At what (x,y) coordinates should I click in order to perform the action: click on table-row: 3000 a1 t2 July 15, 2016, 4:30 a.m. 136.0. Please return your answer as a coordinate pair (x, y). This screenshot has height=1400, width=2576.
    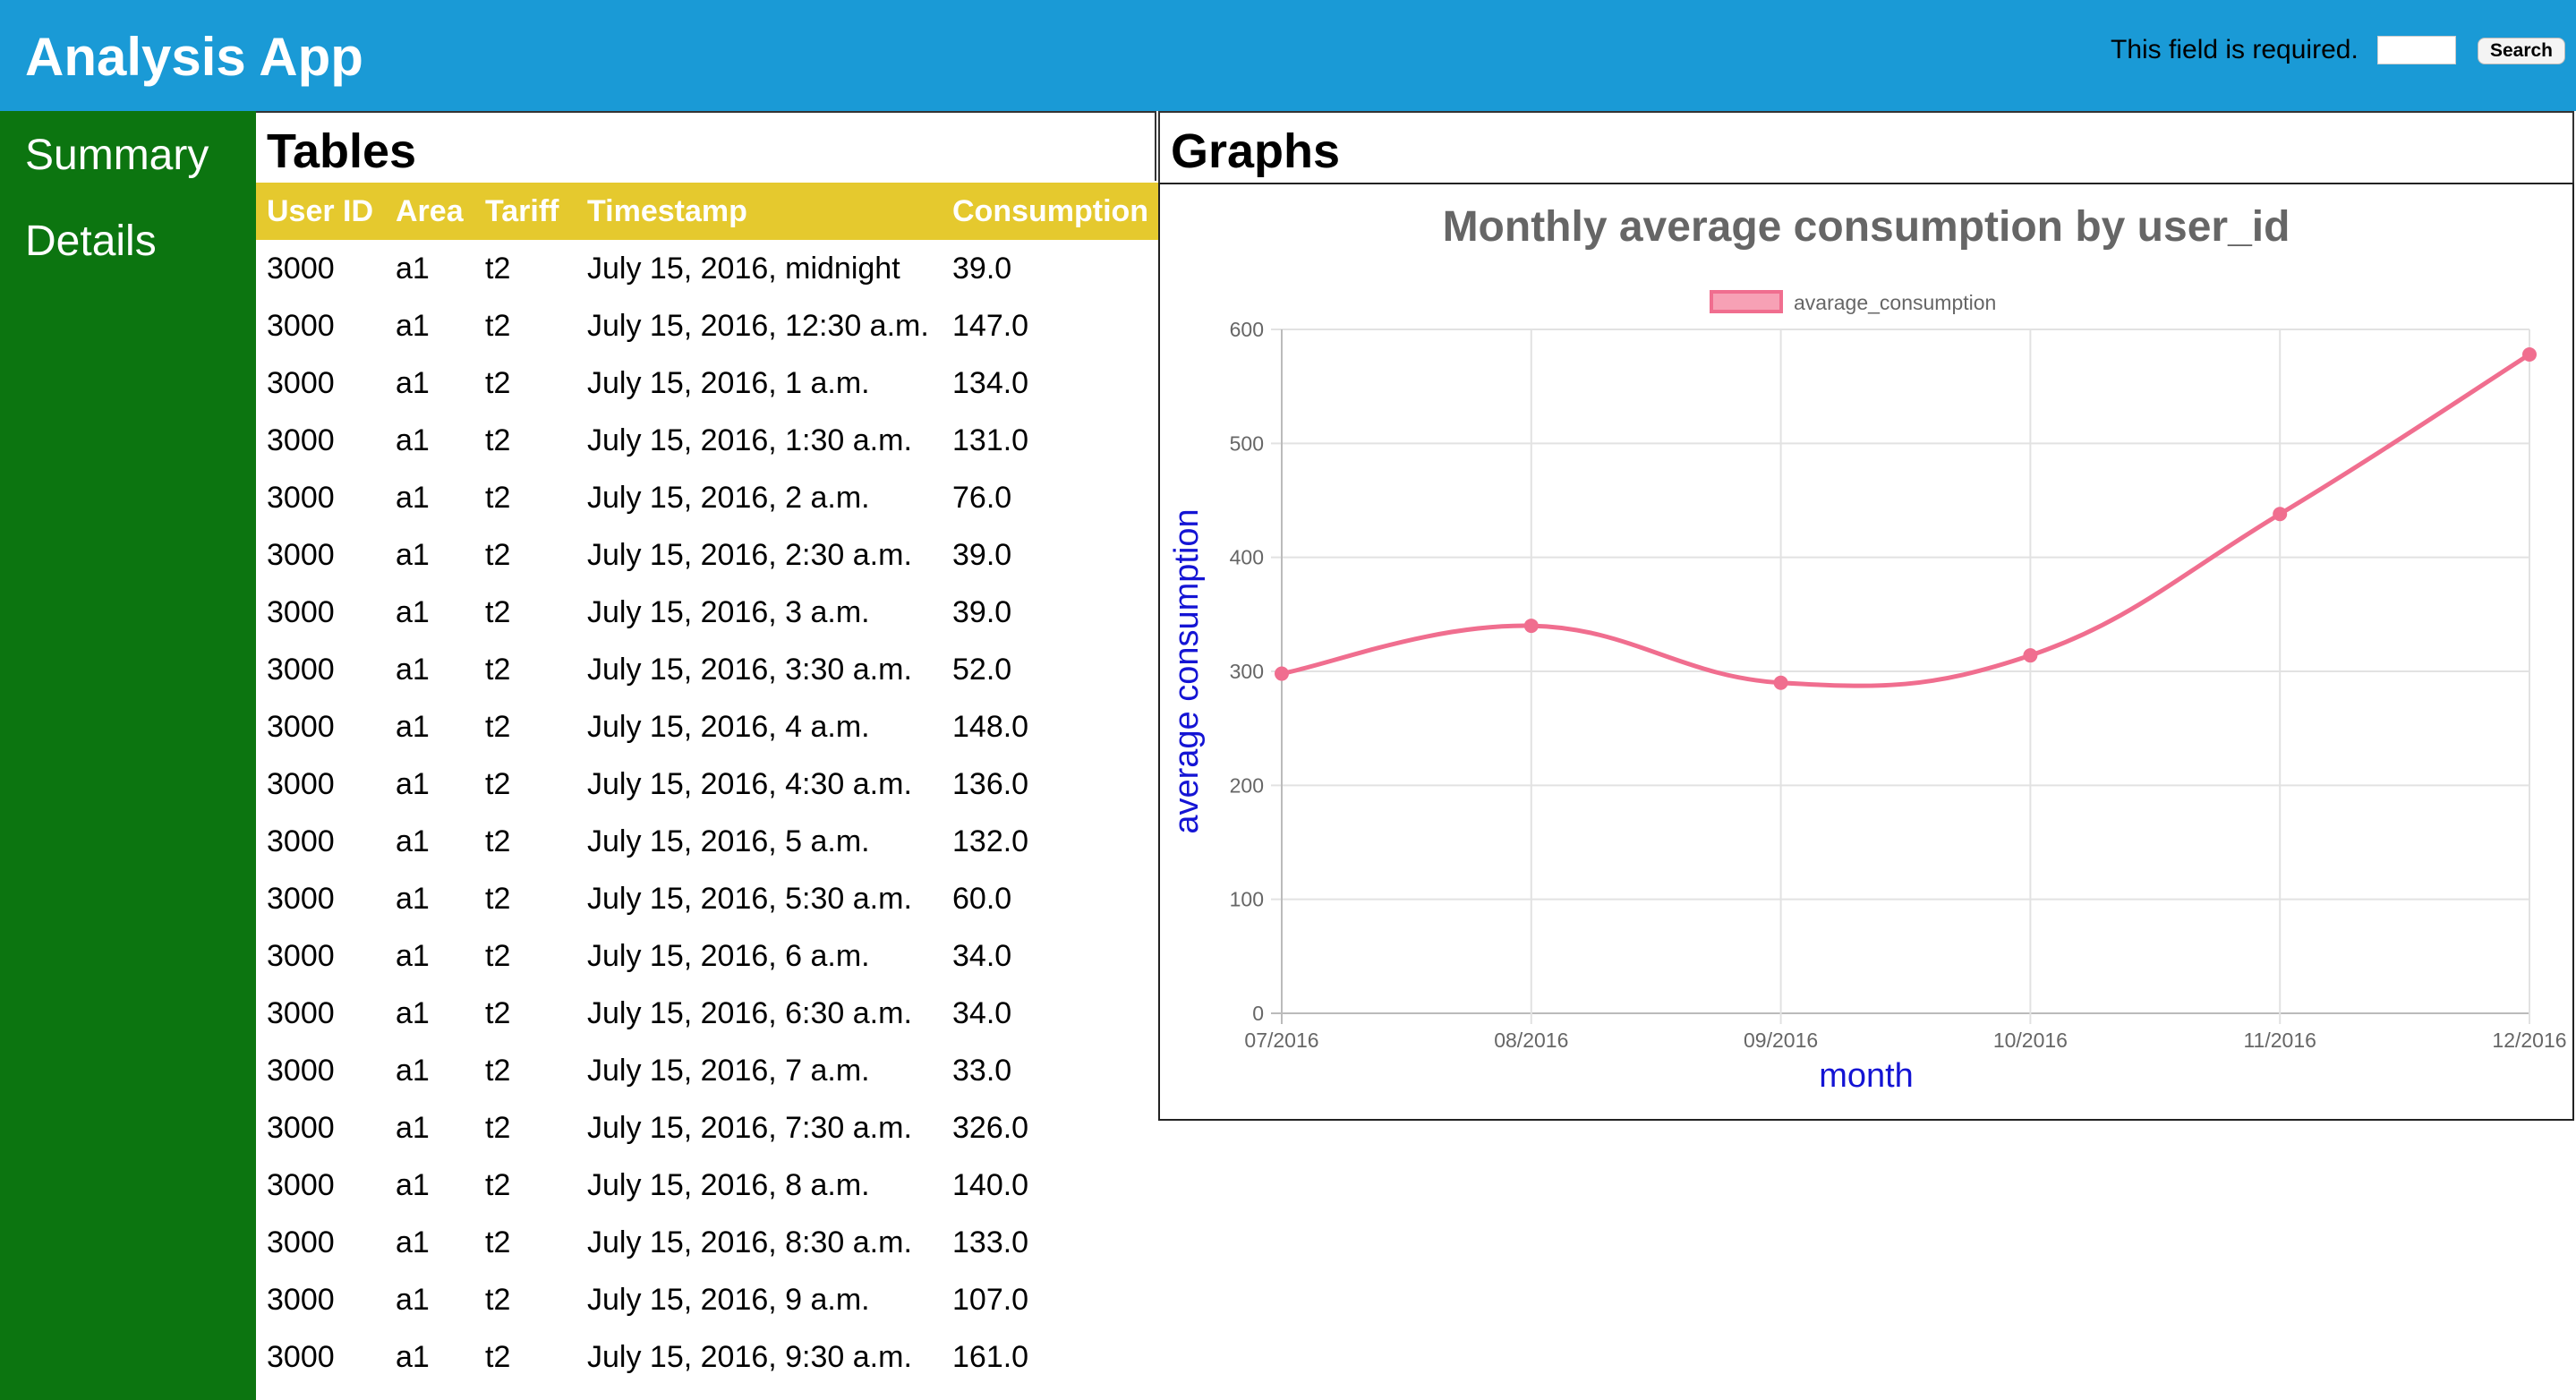
    Looking at the image, I should click on (707, 784).